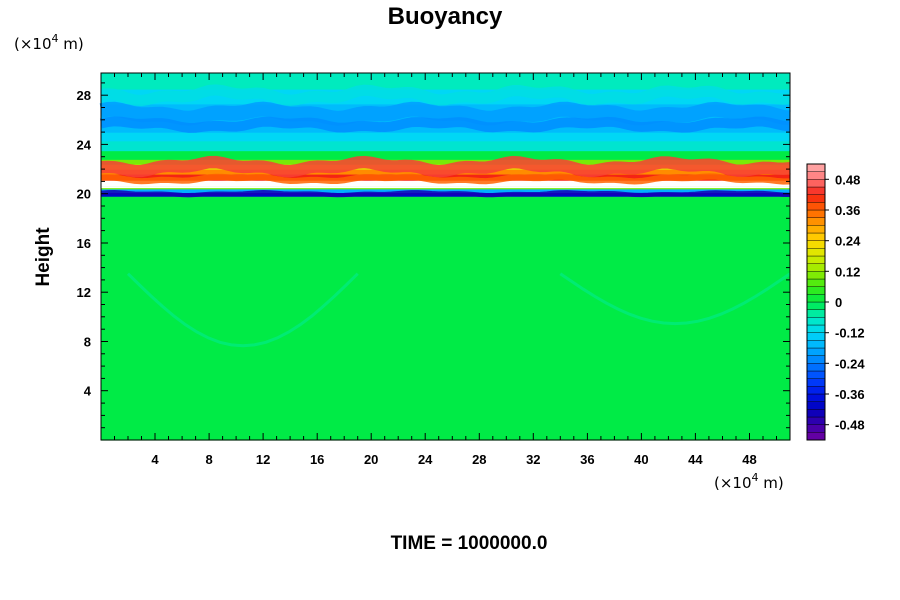 This screenshot has height=600, width=900. Describe the element at coordinates (208, 459) in the screenshot. I see `x-tick-label: 8` at that location.